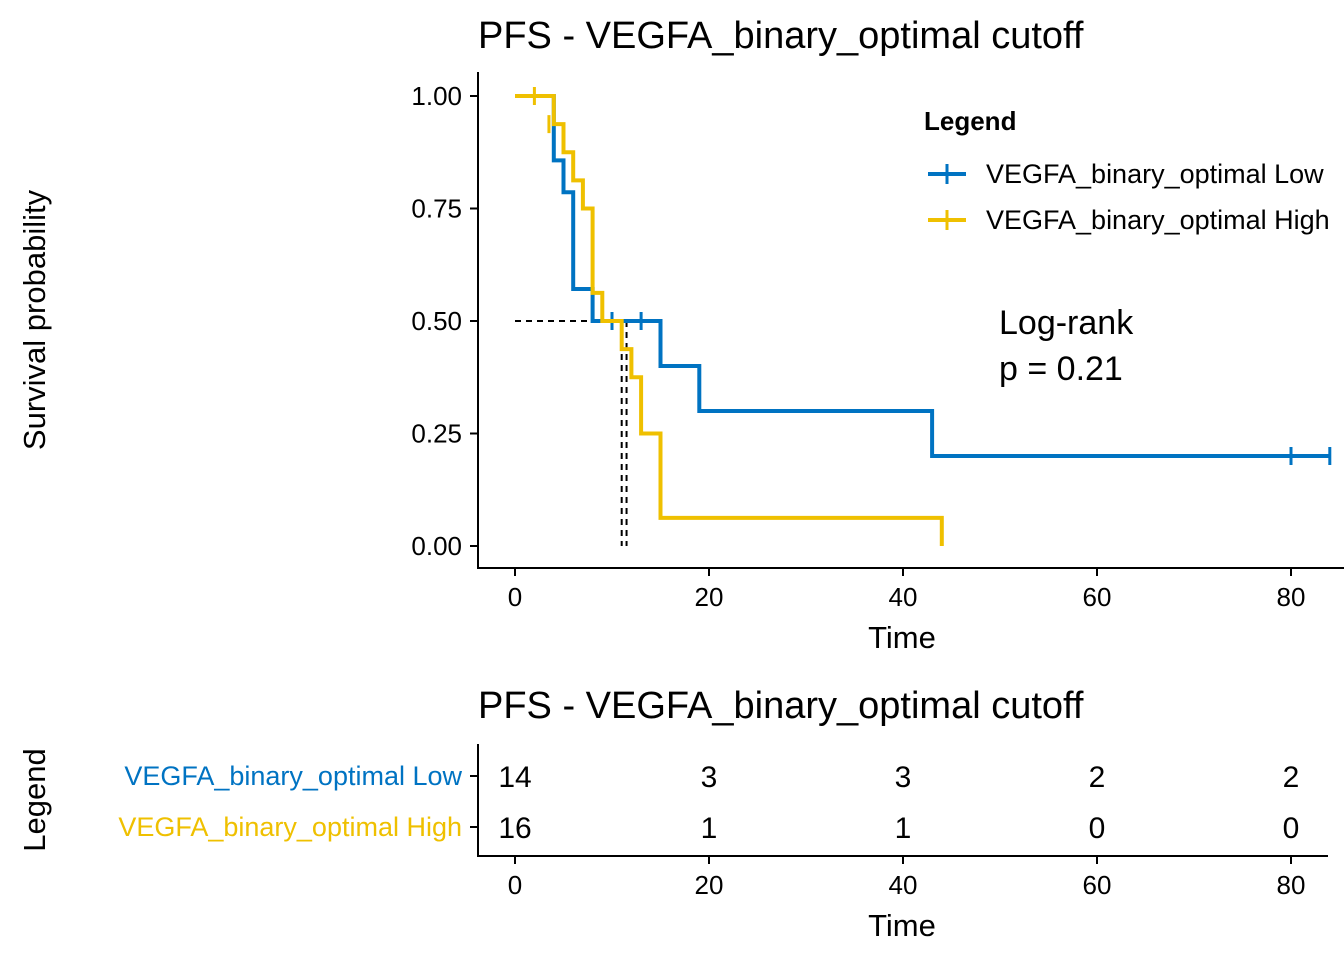  What do you see at coordinates (436, 434) in the screenshot?
I see `y-tick-label: 0.25` at bounding box center [436, 434].